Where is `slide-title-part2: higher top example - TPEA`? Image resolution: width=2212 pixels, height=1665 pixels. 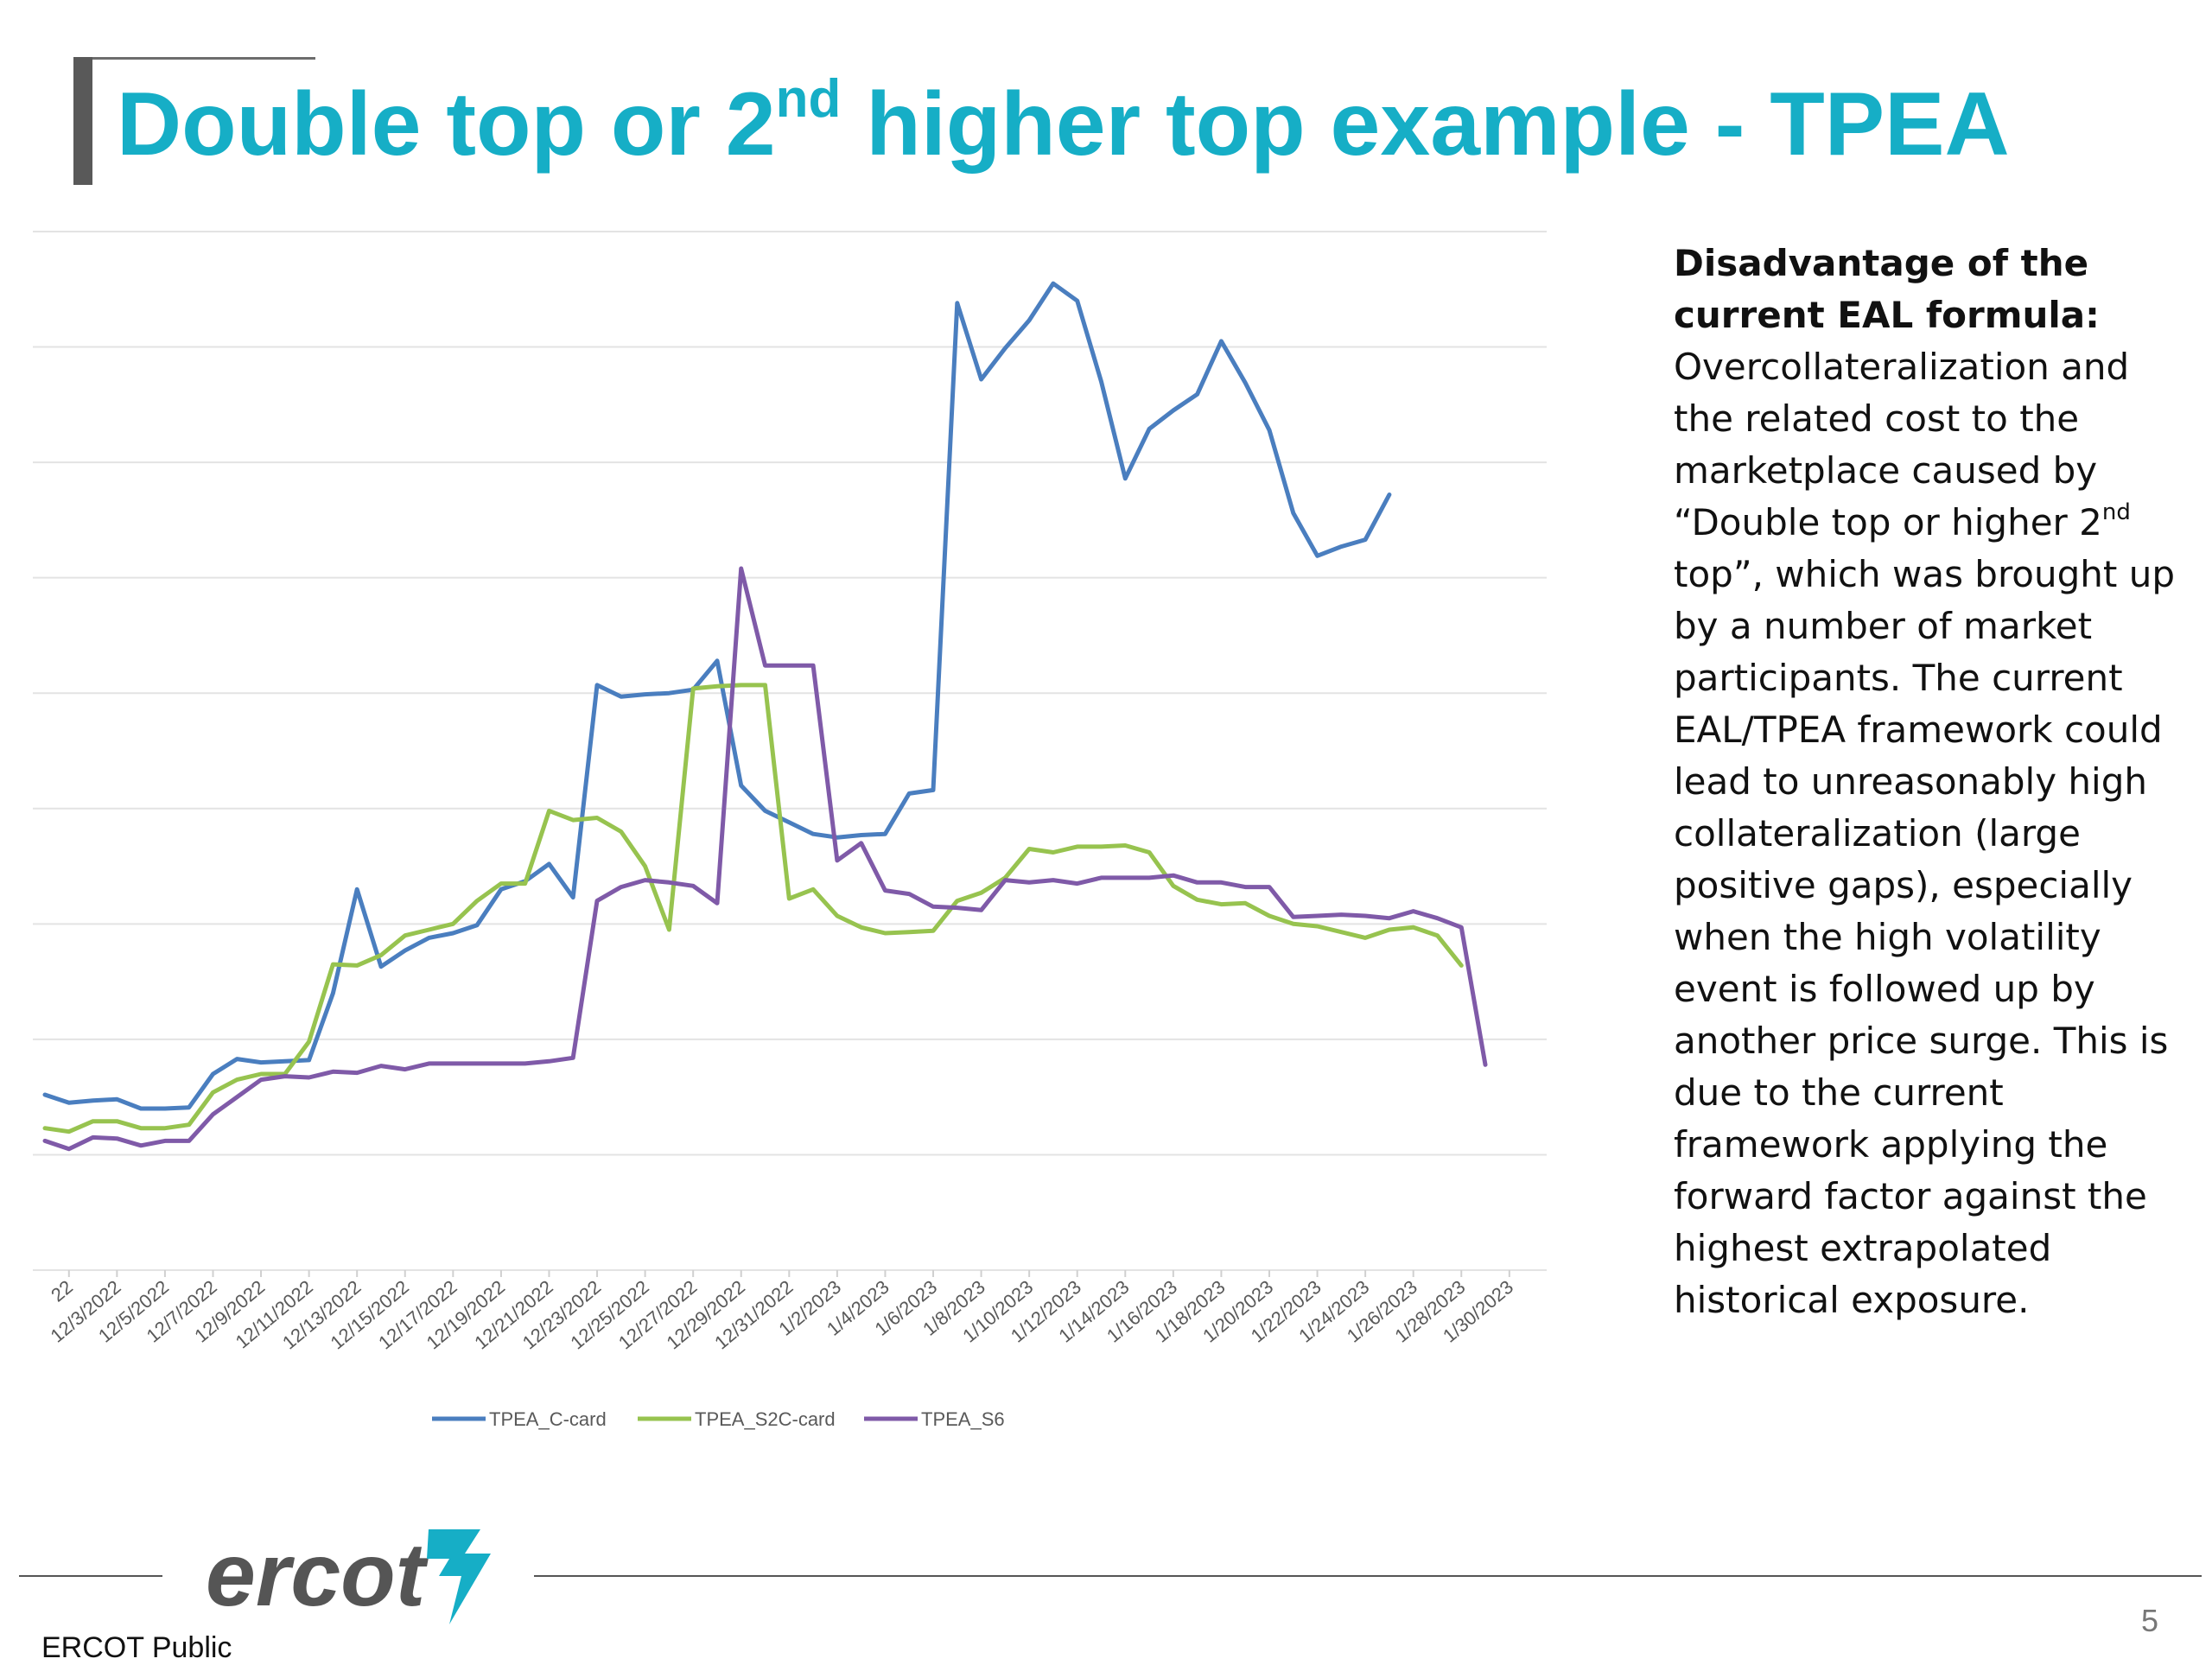 slide-title-part2: higher top example - TPEA is located at coordinates (1425, 125).